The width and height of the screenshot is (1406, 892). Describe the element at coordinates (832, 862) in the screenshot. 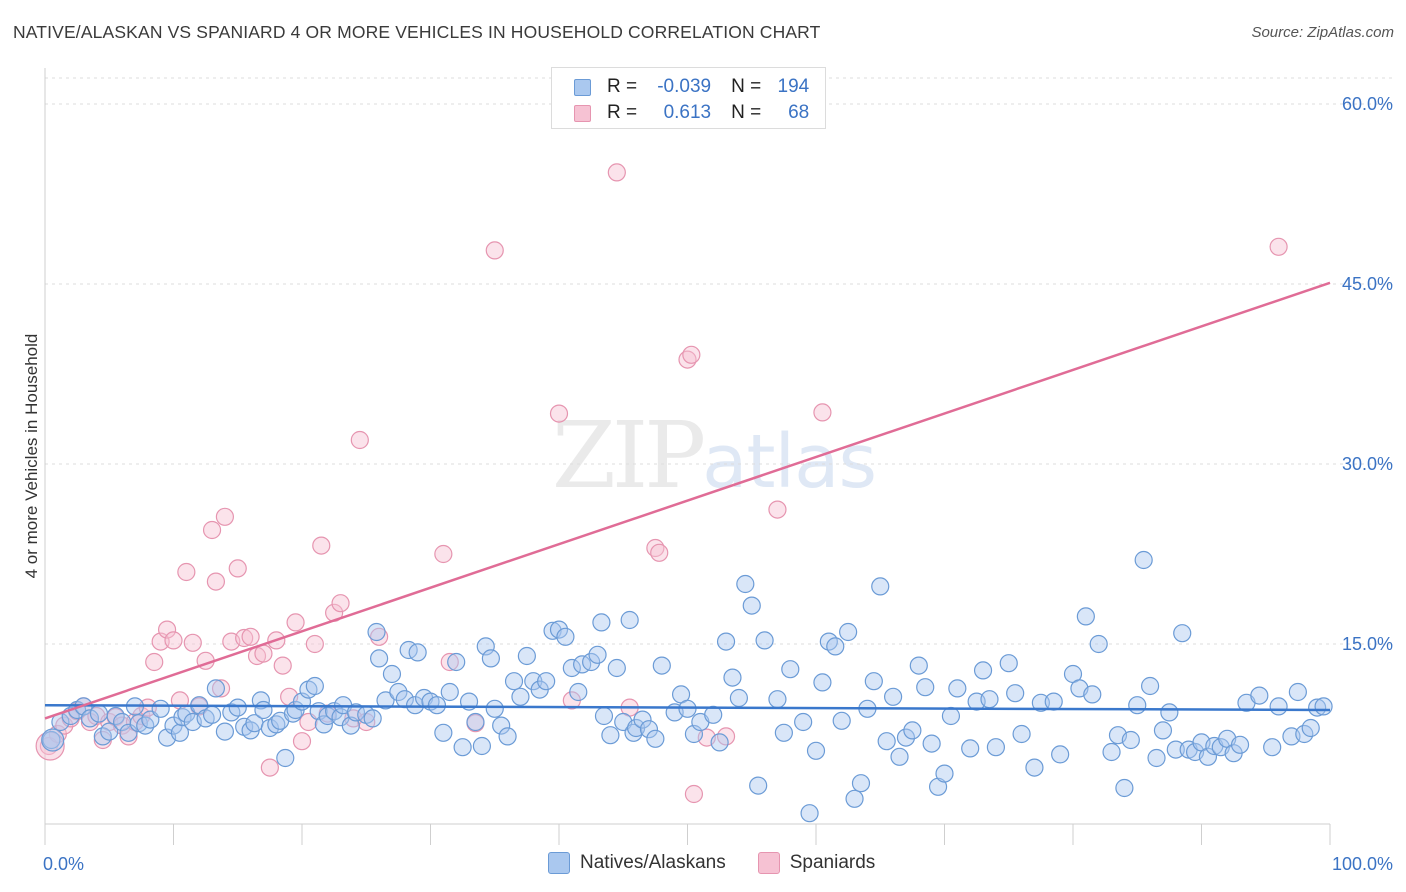

I see `legend-label-spaniards: Spaniards` at that location.